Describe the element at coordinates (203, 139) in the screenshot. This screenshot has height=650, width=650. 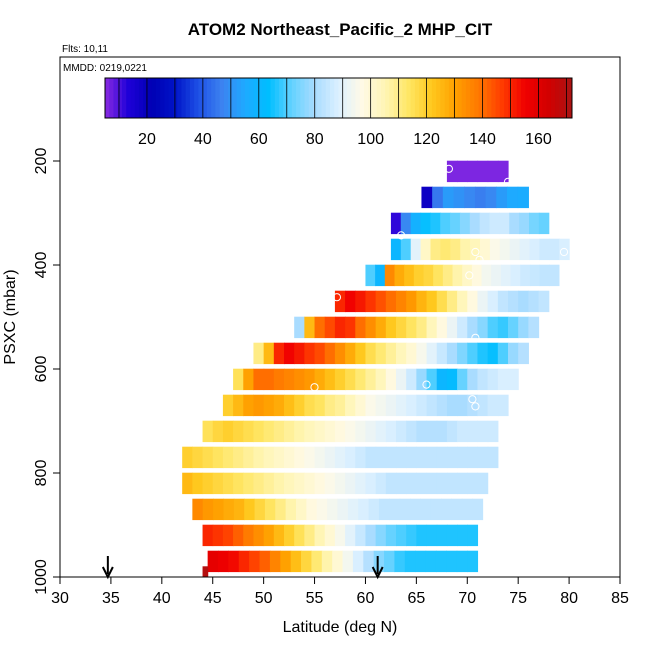
I see `colorbar-tick-label: 40` at that location.